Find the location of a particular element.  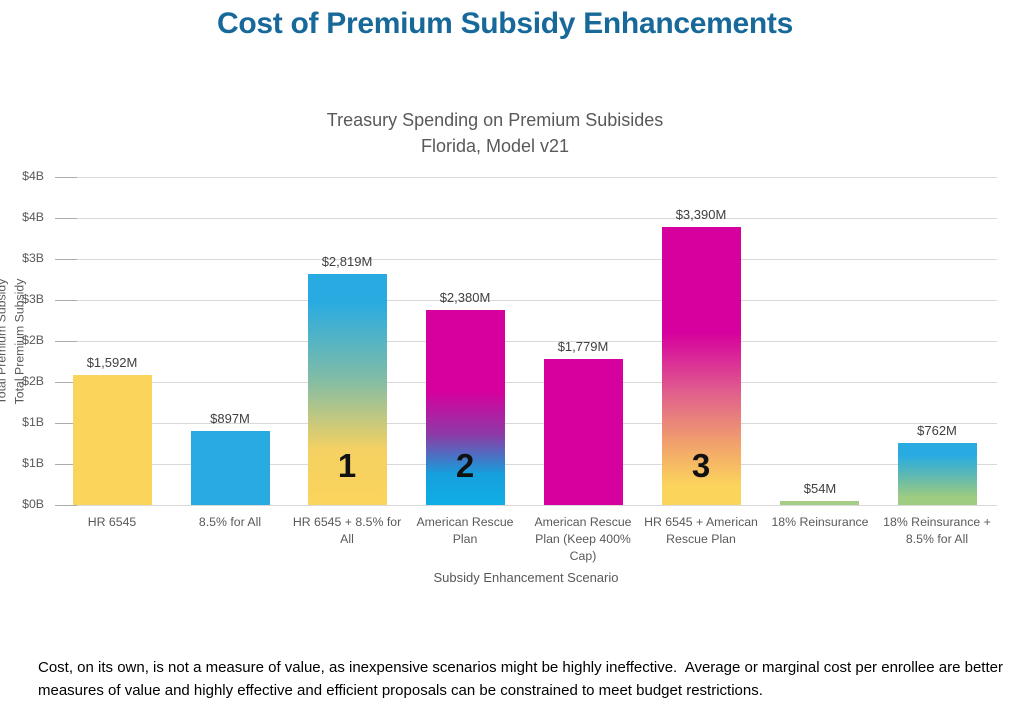

bar-value-label: $2,819M is located at coordinates (347, 261).